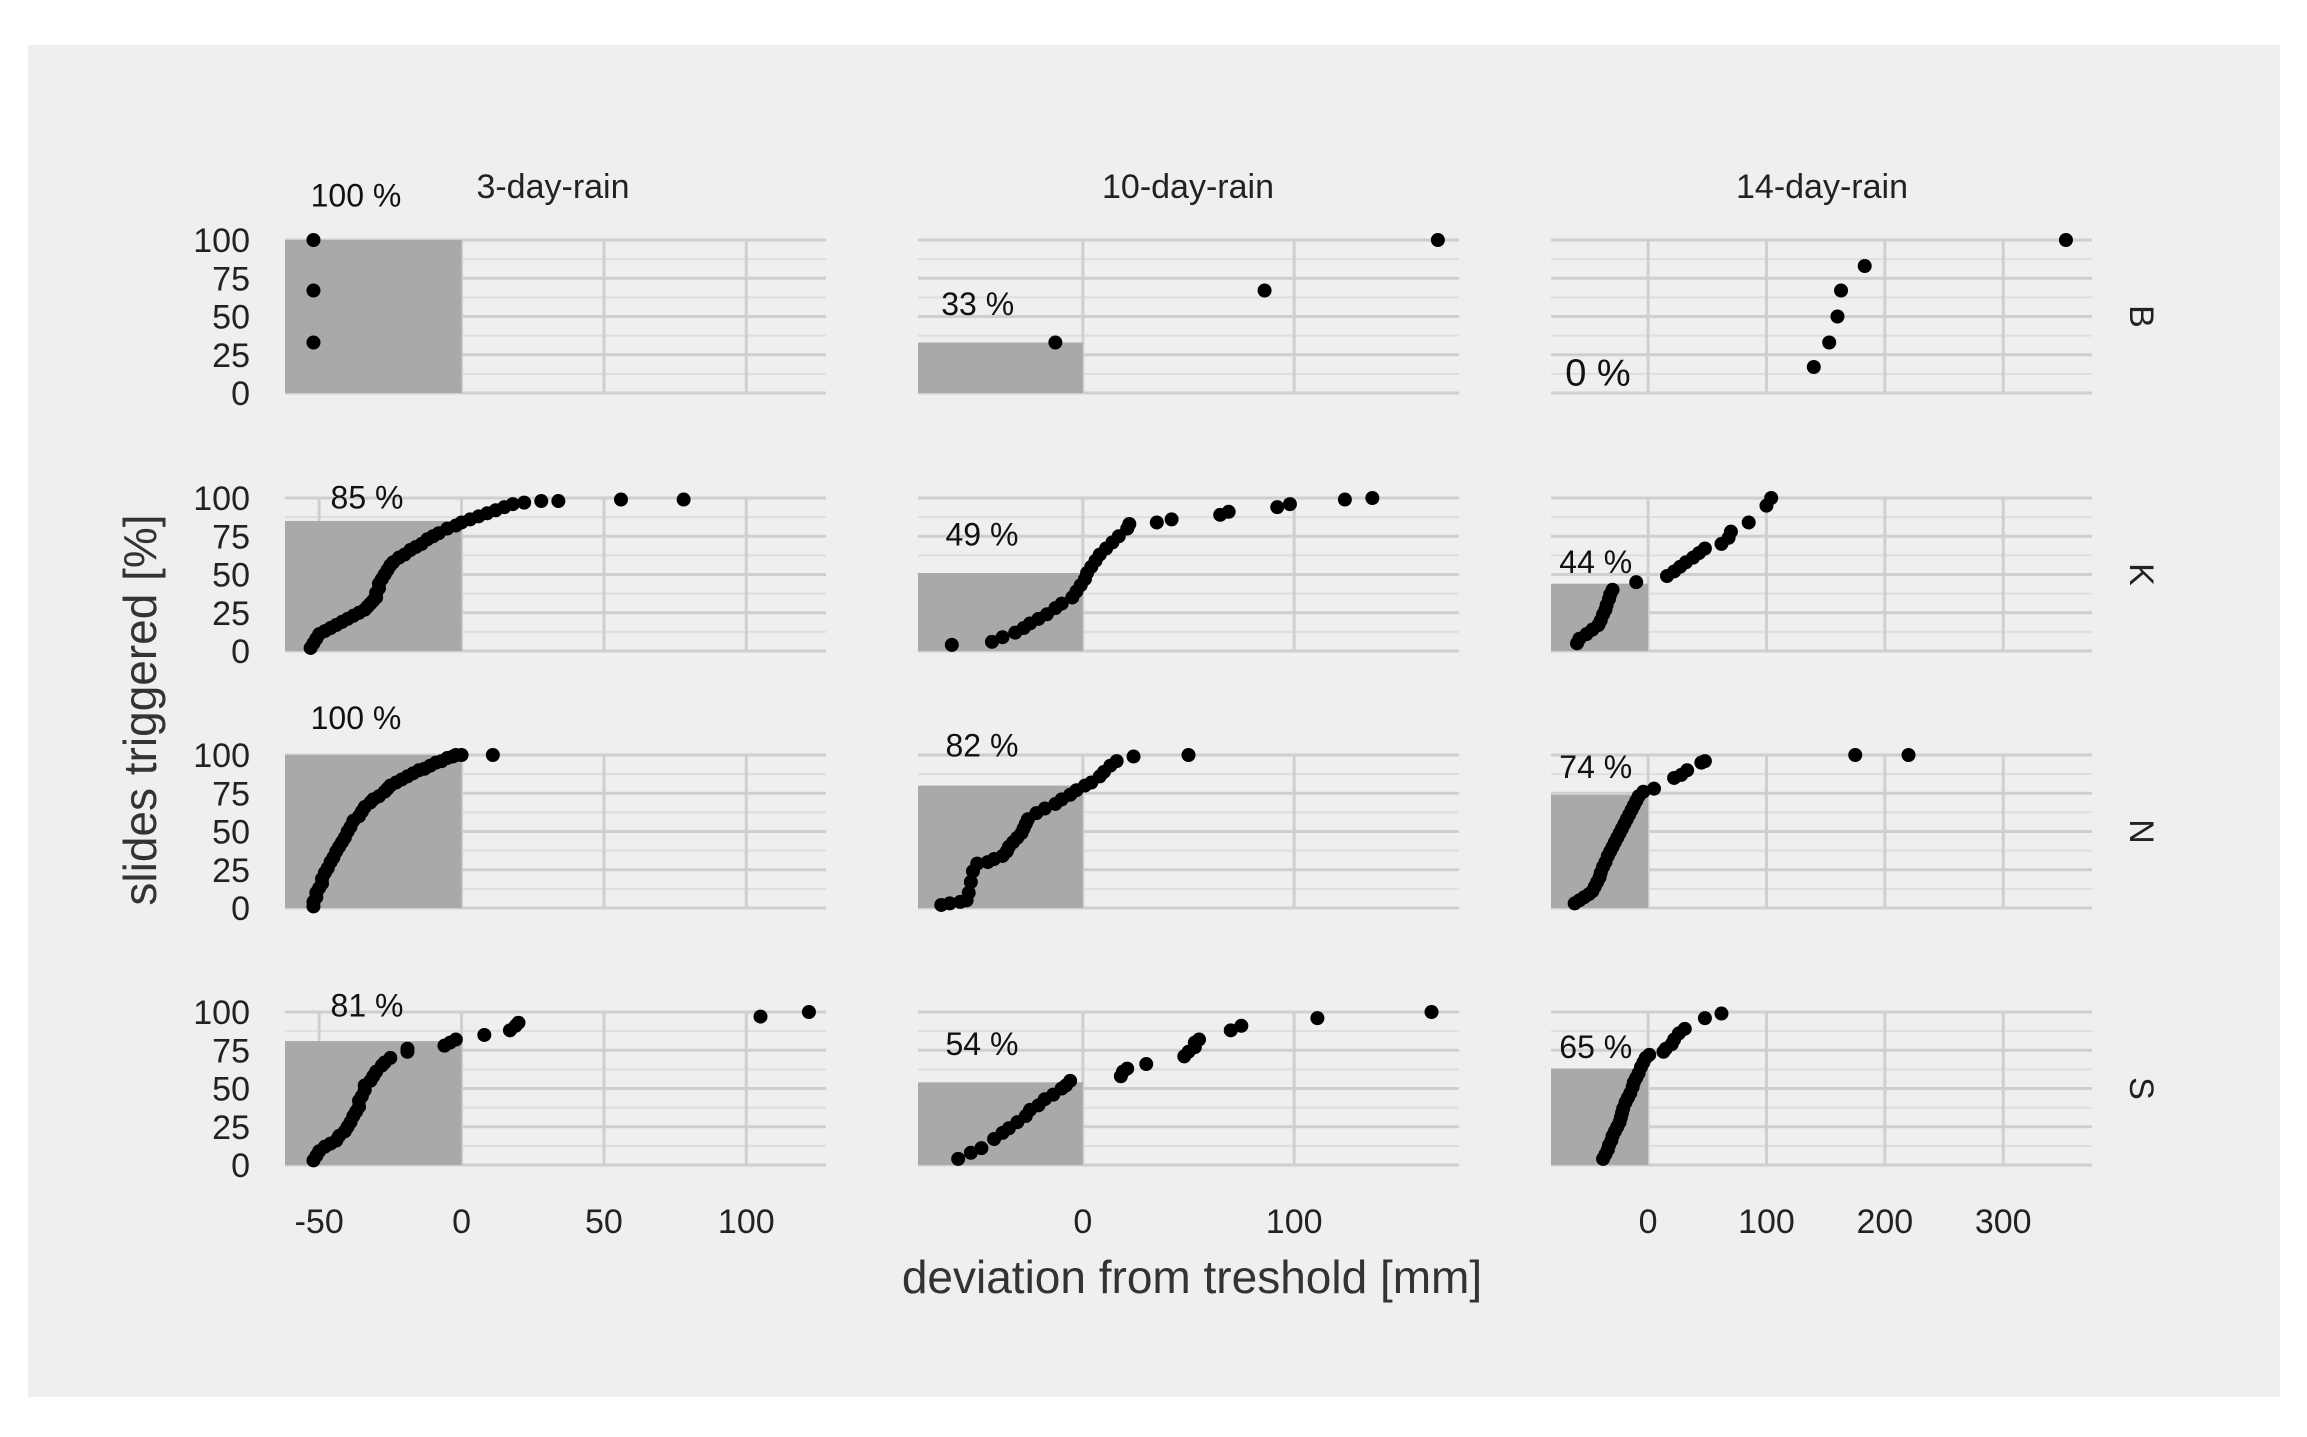 Image resolution: width=2307 pixels, height=1437 pixels. I want to click on percent-label: 82 %, so click(981, 746).